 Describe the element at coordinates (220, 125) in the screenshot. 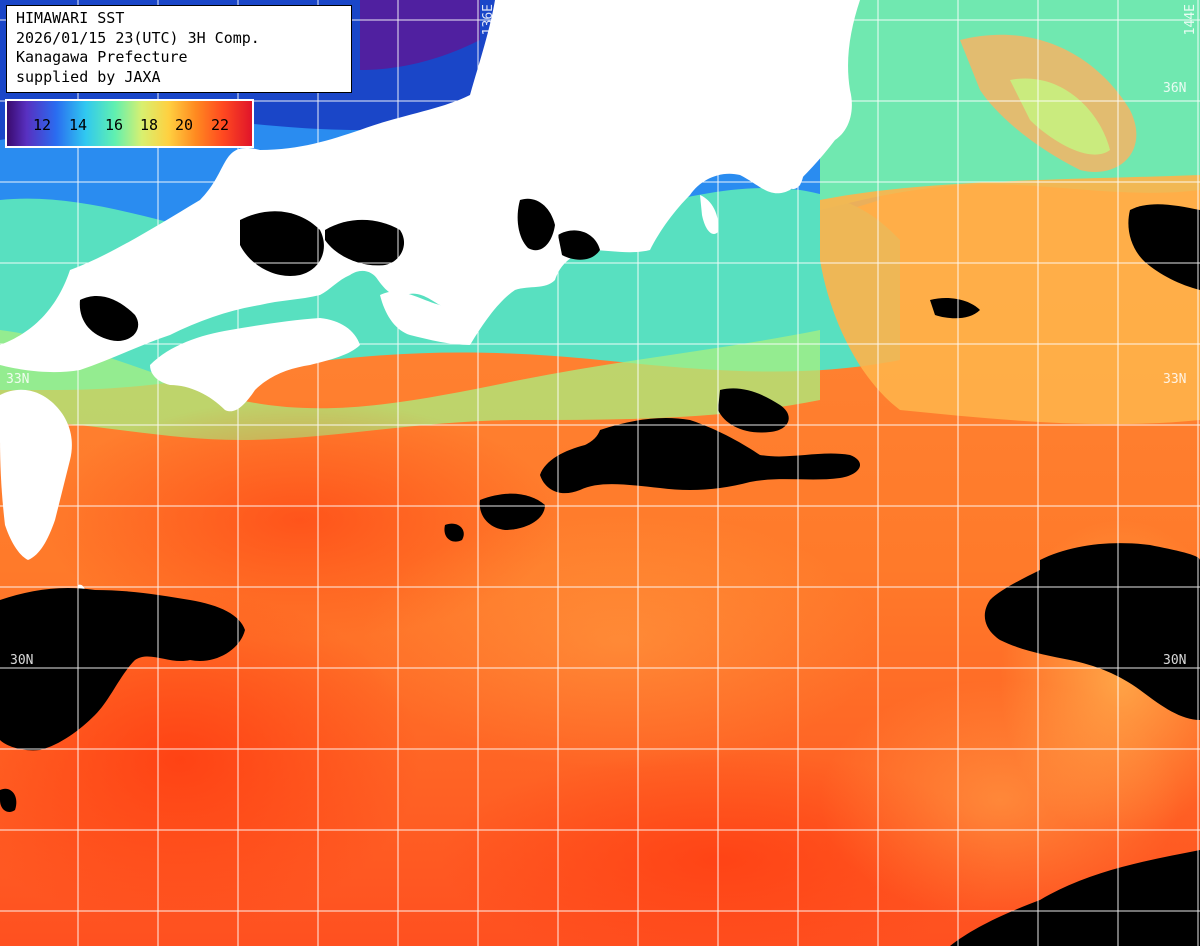

I see `legend-tick: 22` at that location.